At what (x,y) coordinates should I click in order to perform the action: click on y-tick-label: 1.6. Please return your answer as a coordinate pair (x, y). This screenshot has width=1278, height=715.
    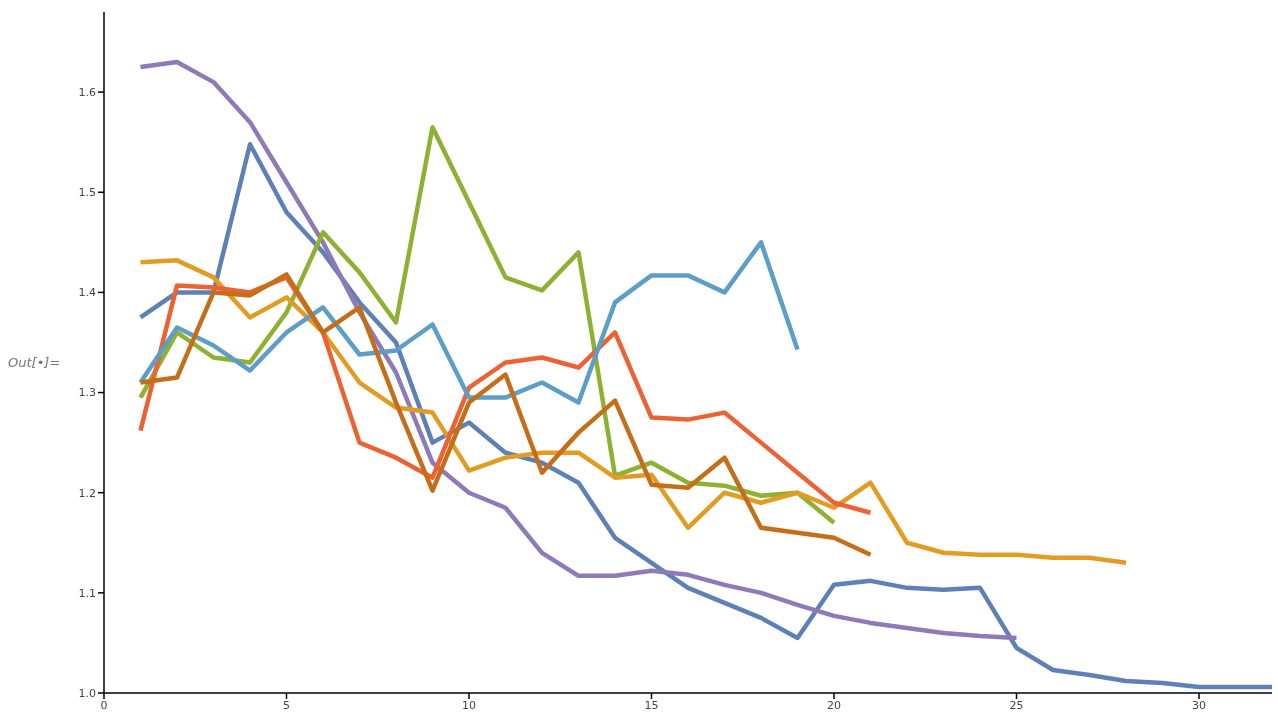
    Looking at the image, I should click on (87, 93).